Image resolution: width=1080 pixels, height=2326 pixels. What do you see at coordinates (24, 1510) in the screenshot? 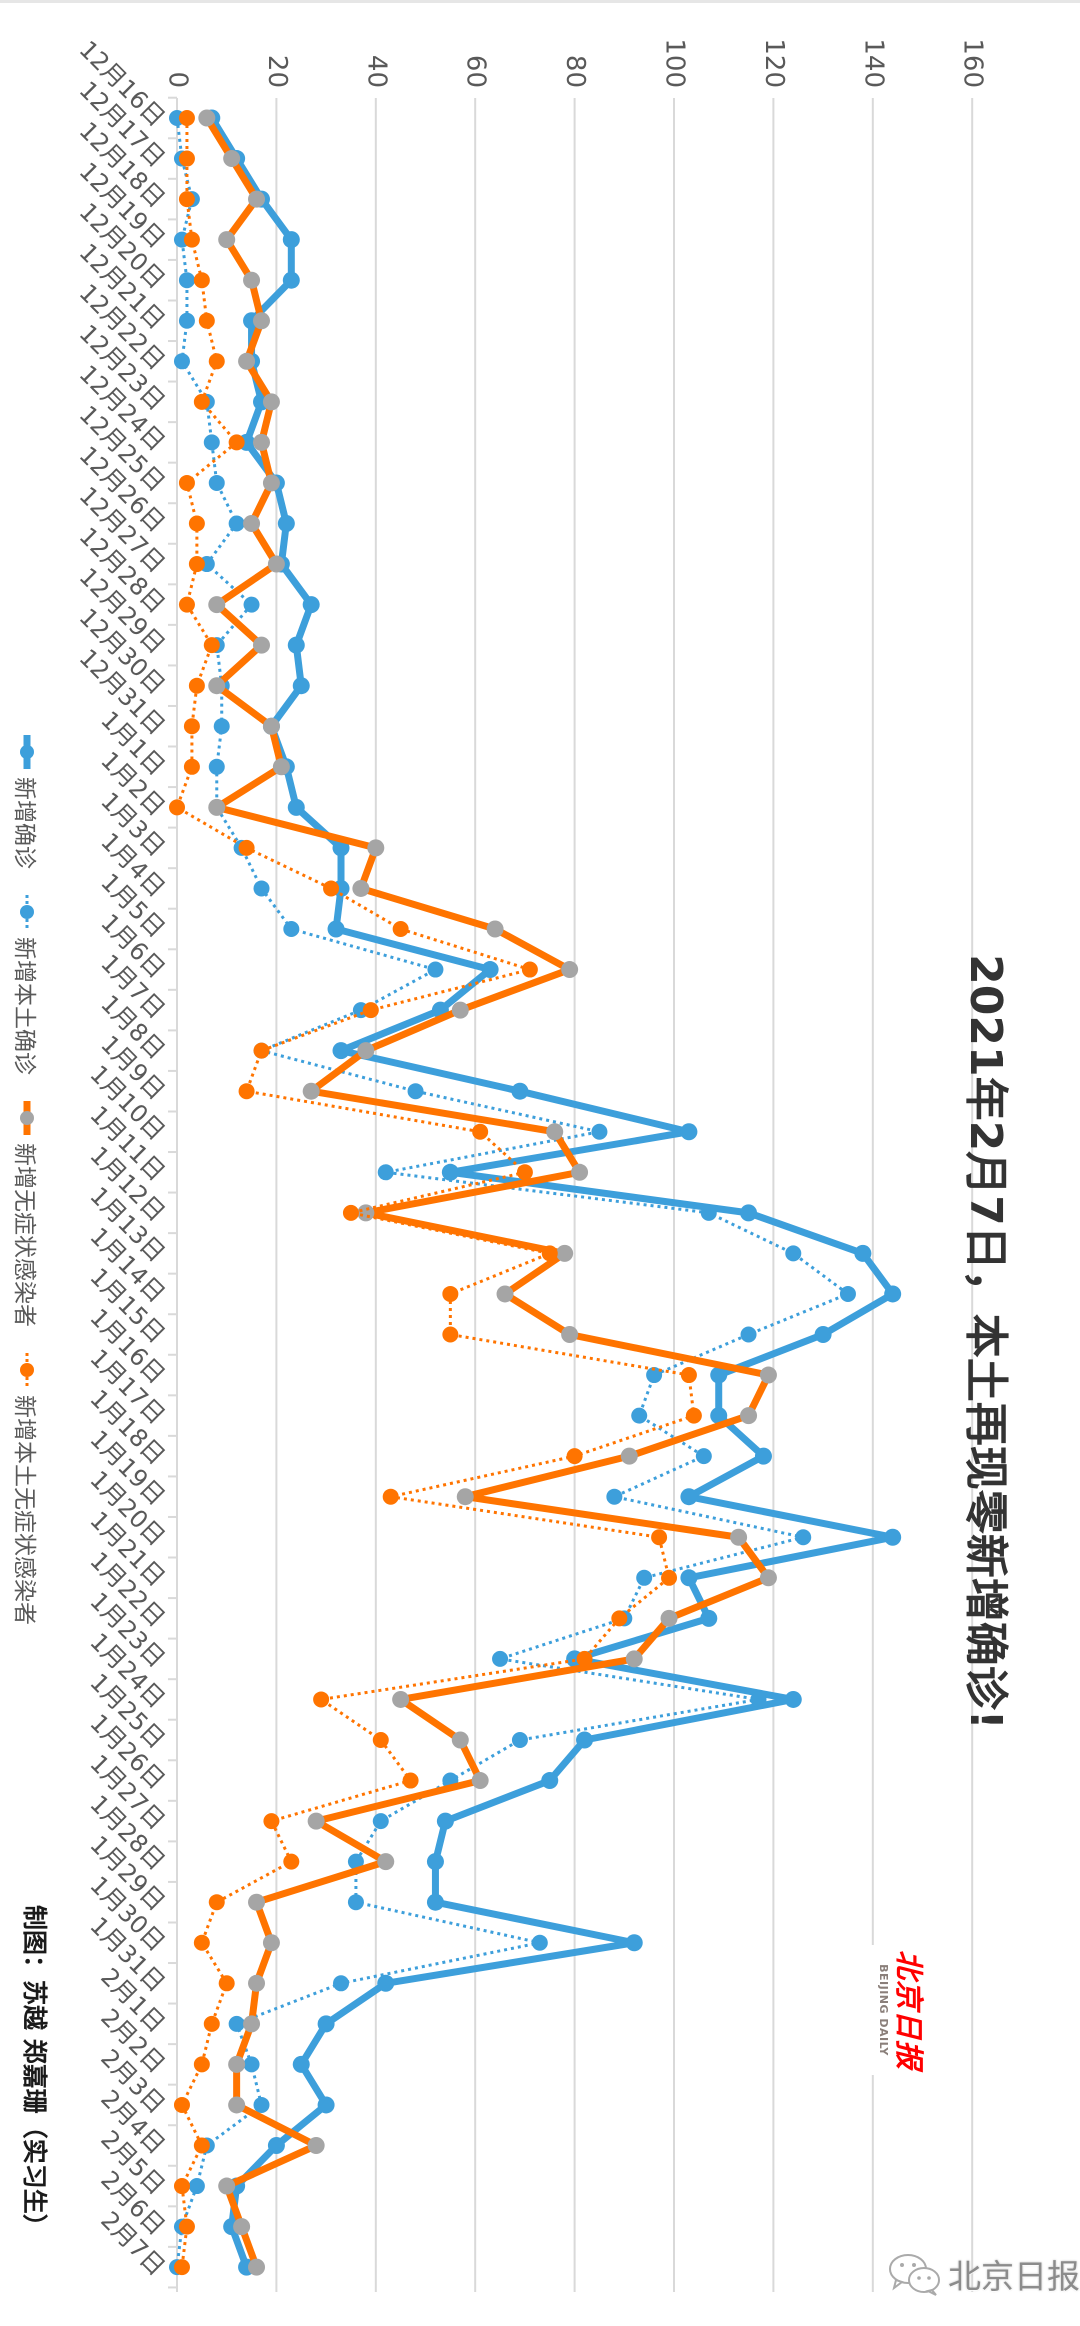
I see `legend-label: 新增本土无症状感染者` at bounding box center [24, 1510].